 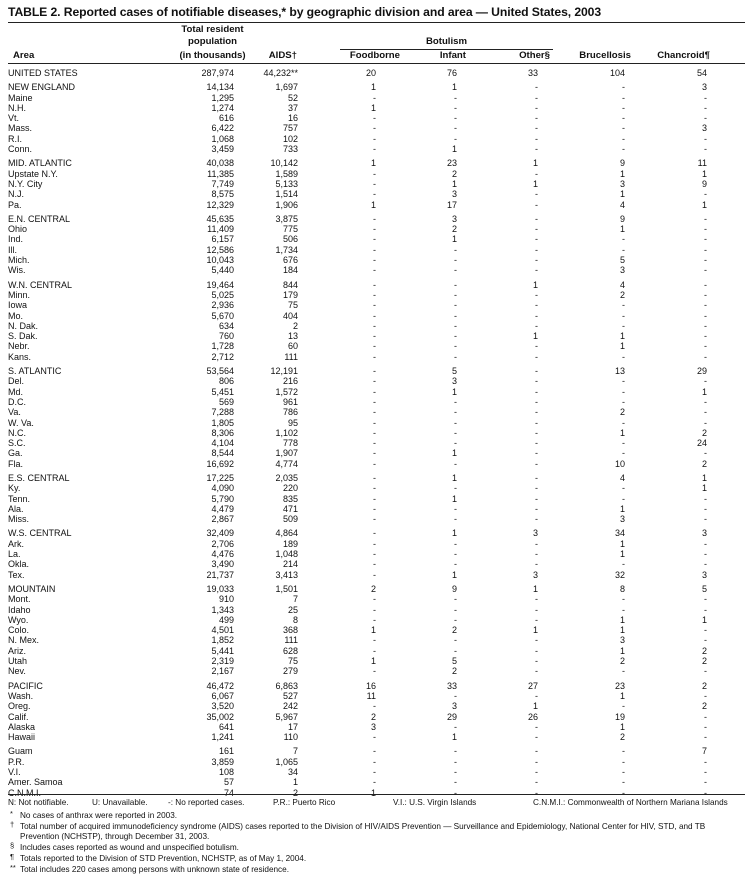 What do you see at coordinates (19, 346) in the screenshot?
I see `cell-area: Nebr.` at bounding box center [19, 346].